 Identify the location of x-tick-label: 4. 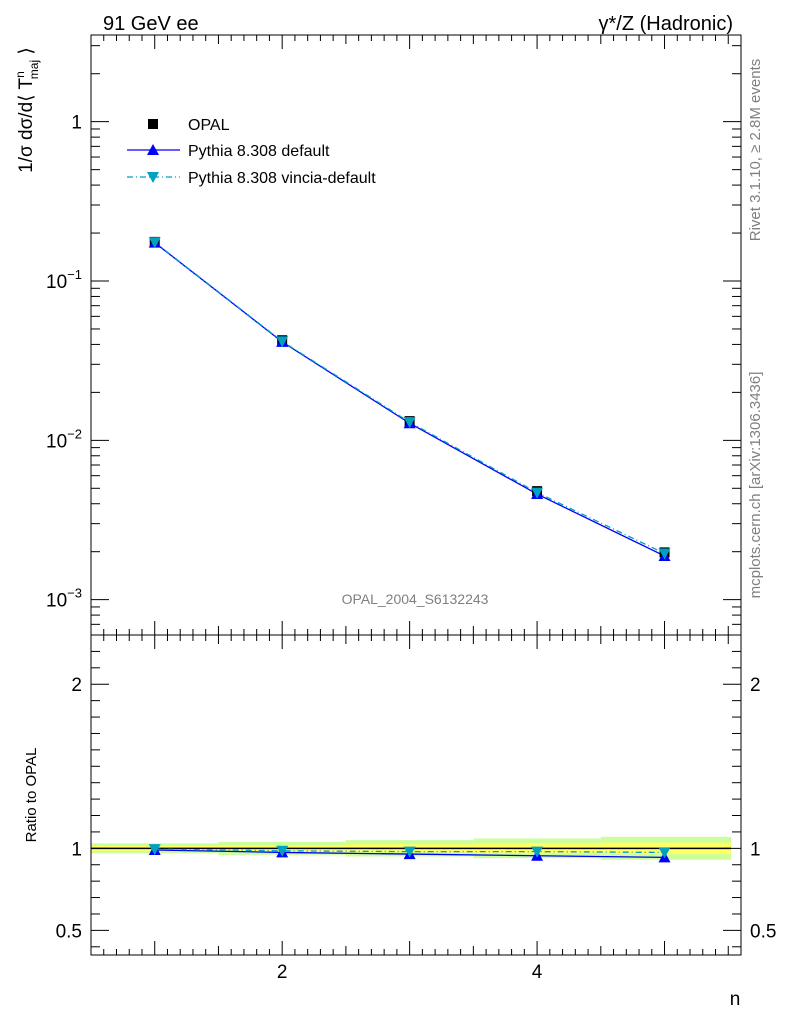
(537, 972).